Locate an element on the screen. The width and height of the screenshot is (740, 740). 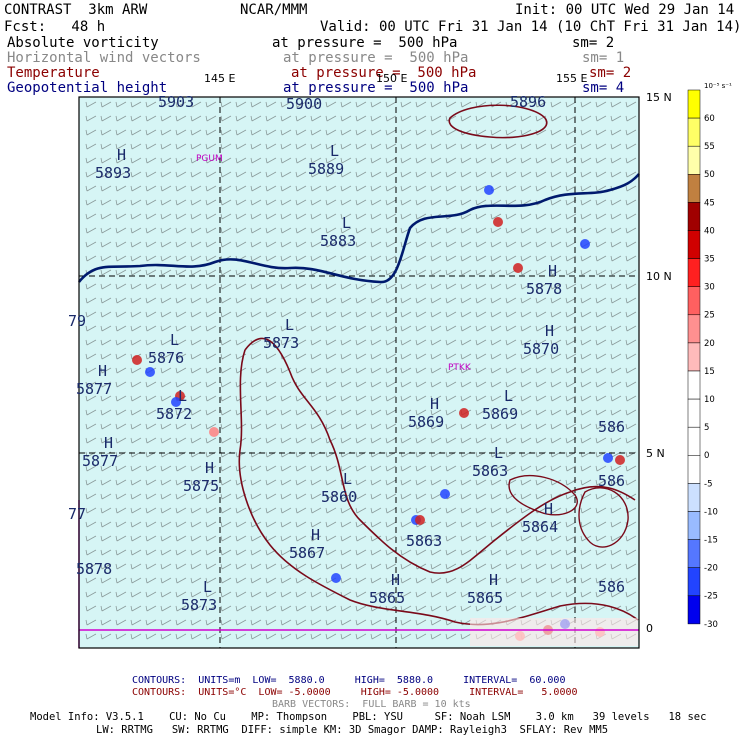
height-value-label: 79 is located at coordinates (77, 321).